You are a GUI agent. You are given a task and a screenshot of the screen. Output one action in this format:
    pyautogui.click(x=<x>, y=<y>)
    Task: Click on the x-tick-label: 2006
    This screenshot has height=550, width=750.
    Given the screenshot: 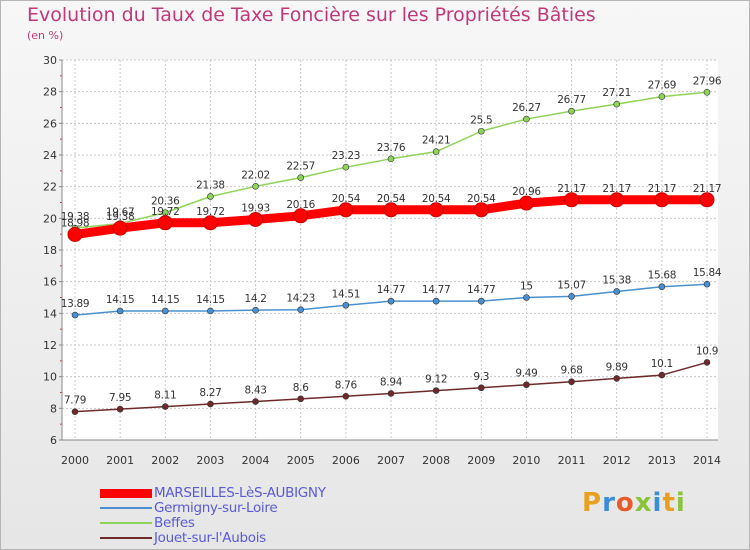 What is the action you would take?
    pyautogui.click(x=346, y=460)
    